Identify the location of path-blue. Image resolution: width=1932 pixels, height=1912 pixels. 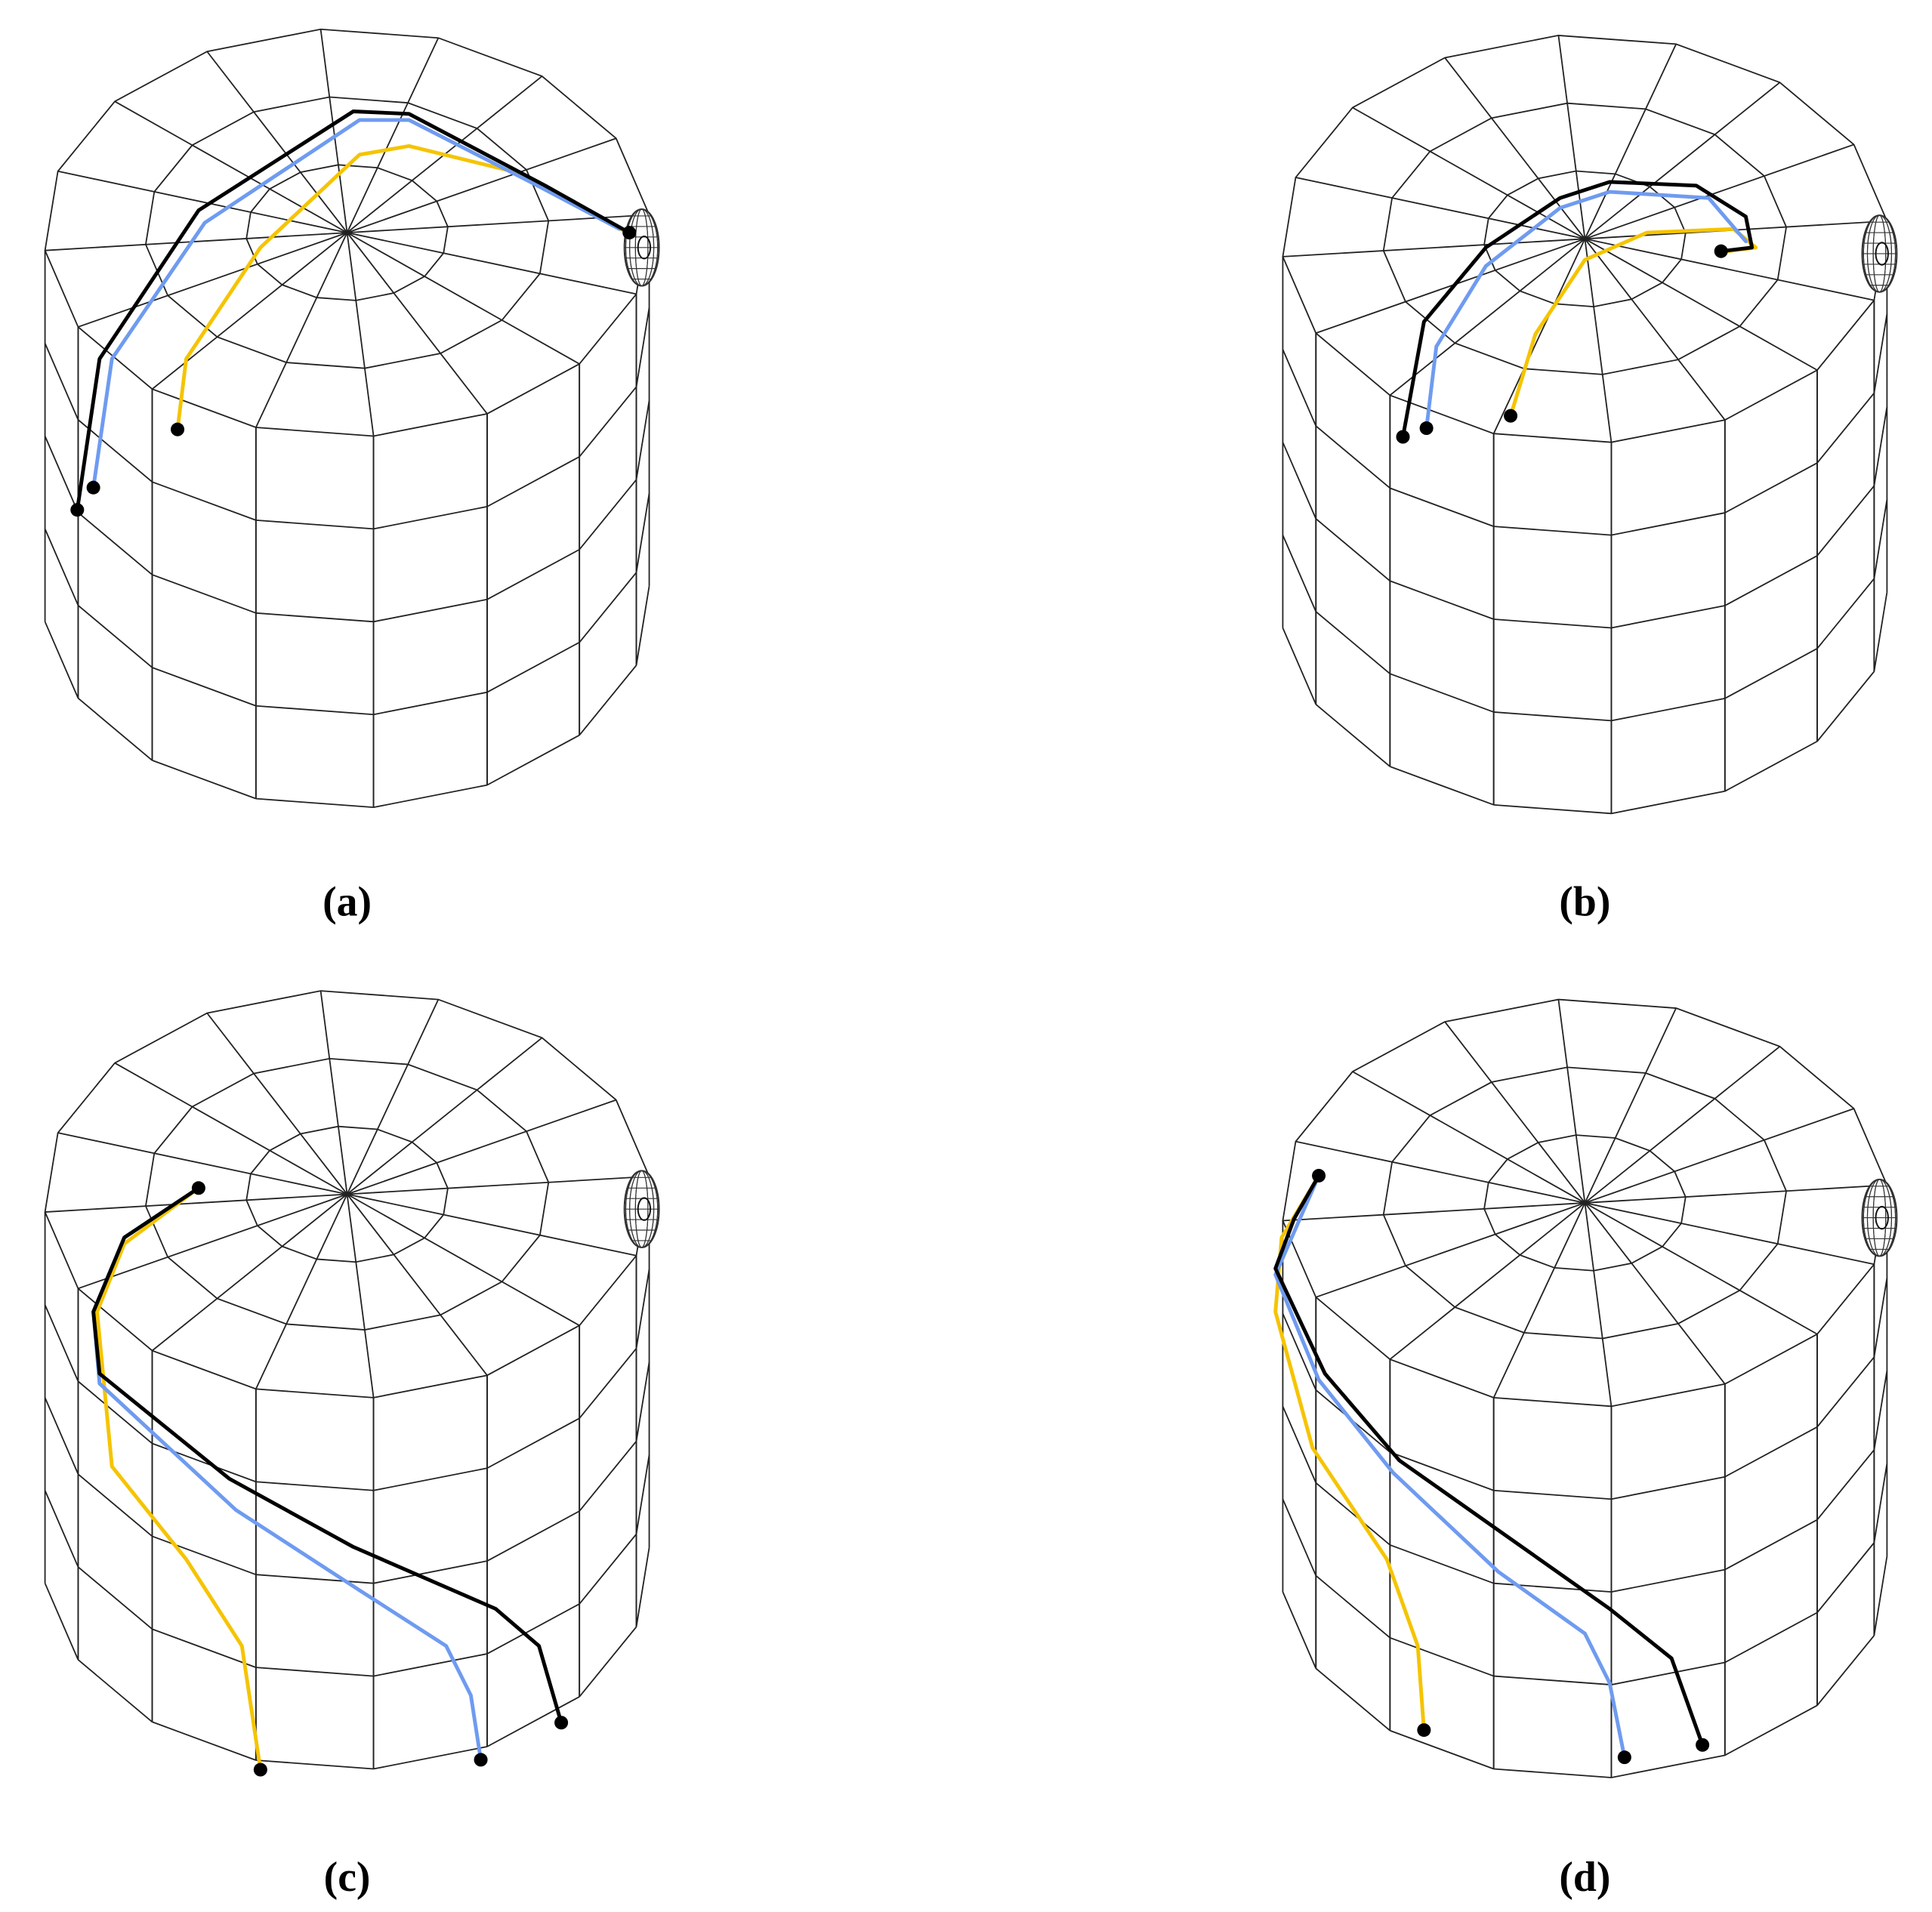
(357, 304).